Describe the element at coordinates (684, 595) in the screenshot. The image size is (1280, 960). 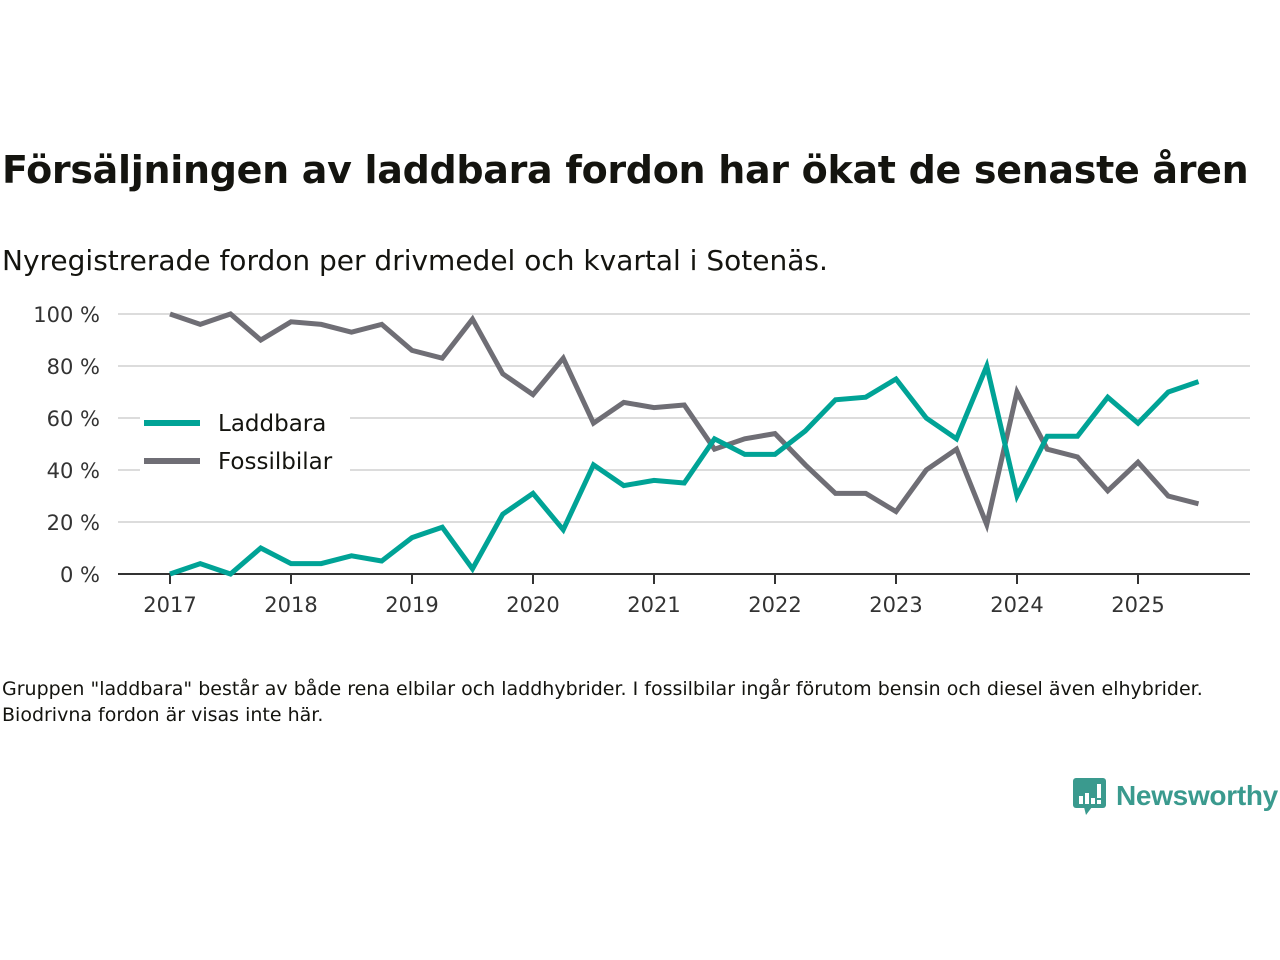
I see `x-axis: 2017 2018 2019 2020 2021 2022 2023 2024 2025` at that location.